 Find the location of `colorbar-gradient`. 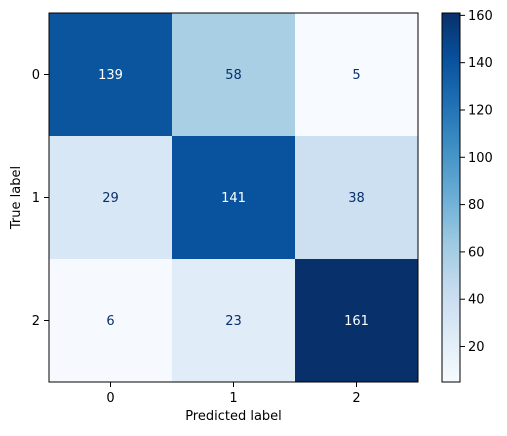

colorbar-gradient is located at coordinates (451, 197).